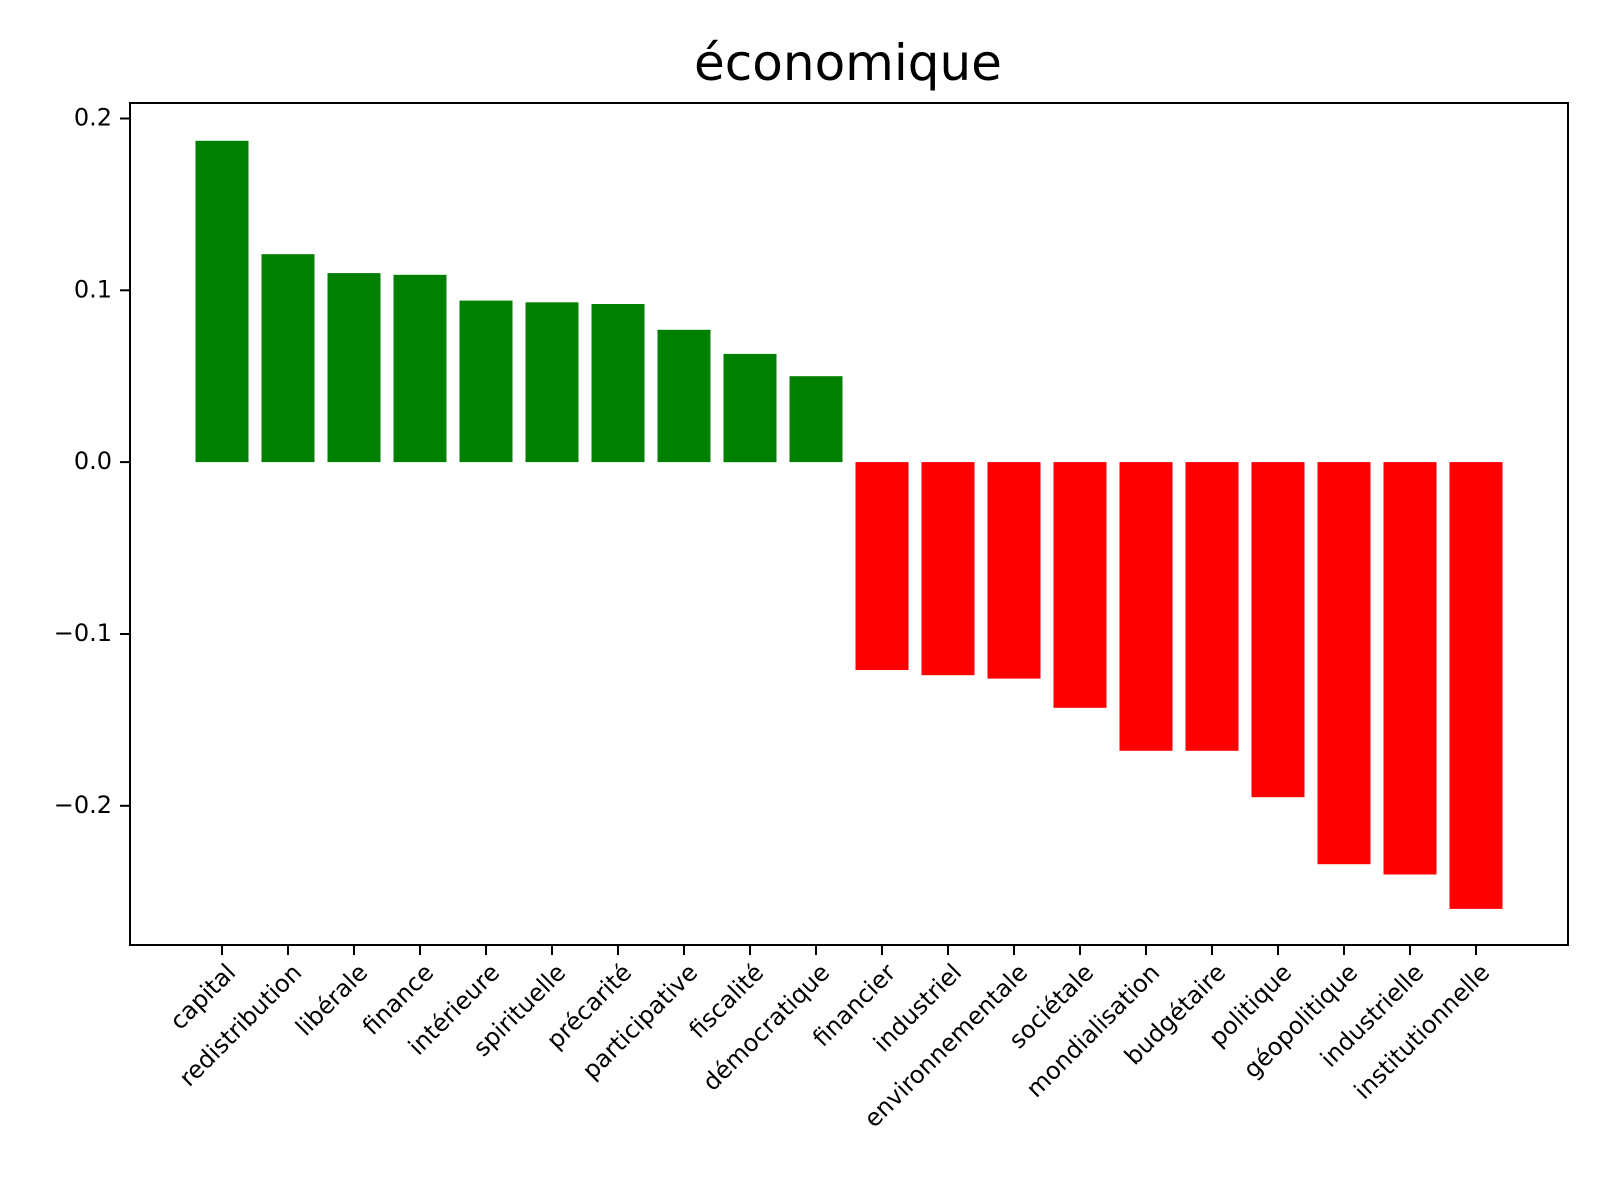 The image size is (1600, 1204). What do you see at coordinates (83, 805) in the screenshot?
I see `y-tick-label-0: −0.2` at bounding box center [83, 805].